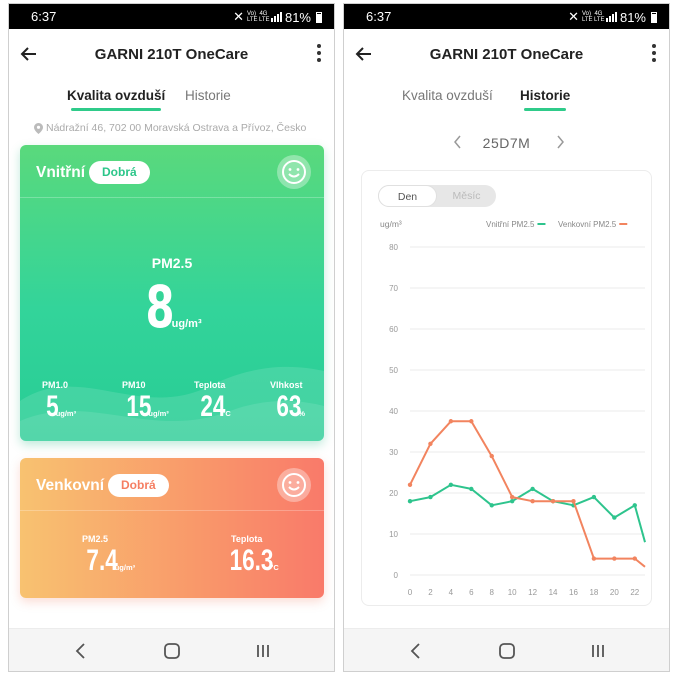  What do you see at coordinates (138, 485) in the screenshot?
I see `outdoor-status-badge: Dobrá` at bounding box center [138, 485].